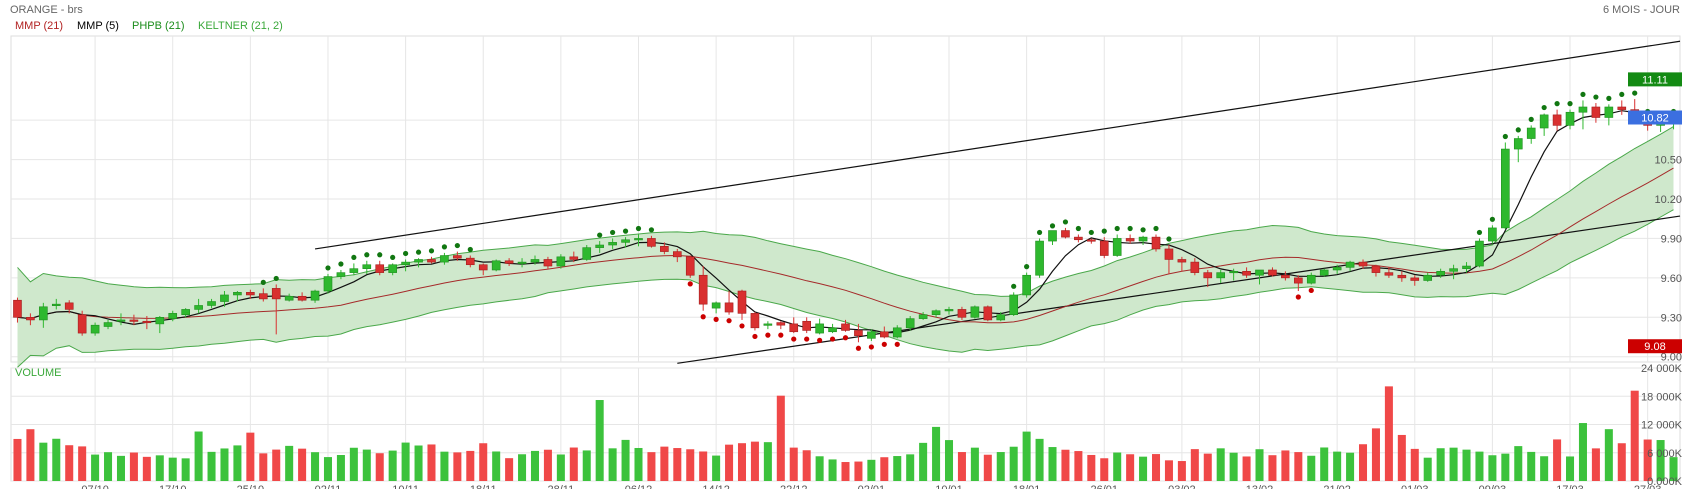 This screenshot has height=489, width=1684. I want to click on price-badge-value: 11.11, so click(1655, 80).